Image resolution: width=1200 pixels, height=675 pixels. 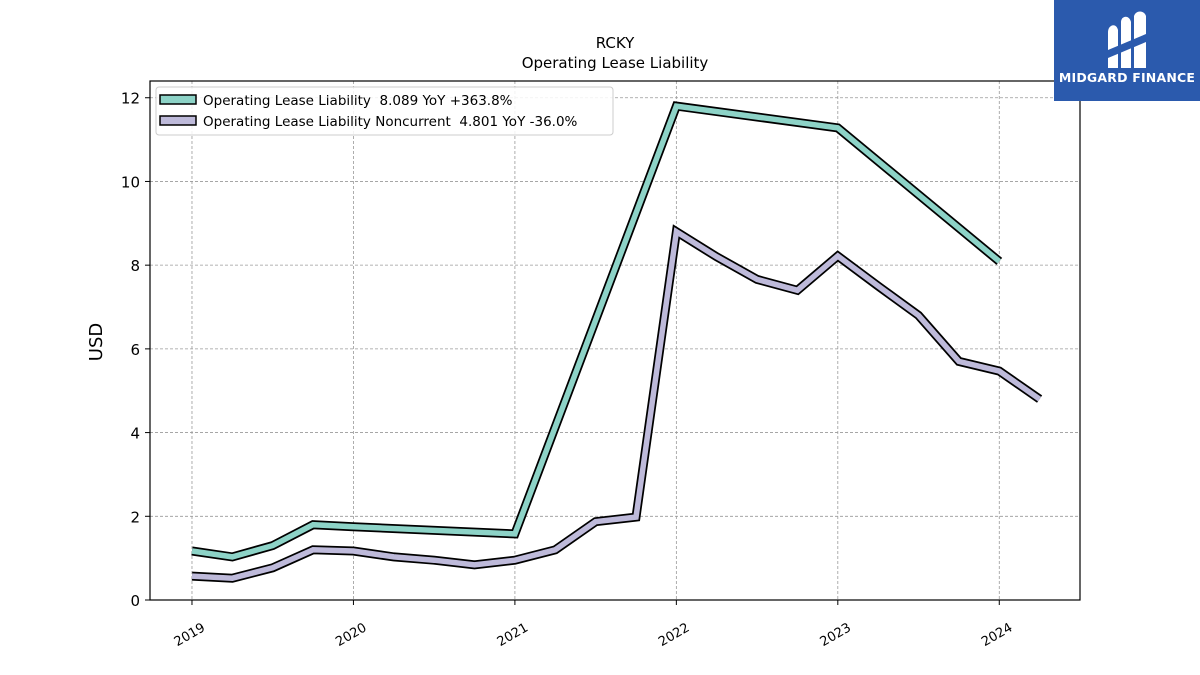 I want to click on legend-box, so click(x=384, y=111).